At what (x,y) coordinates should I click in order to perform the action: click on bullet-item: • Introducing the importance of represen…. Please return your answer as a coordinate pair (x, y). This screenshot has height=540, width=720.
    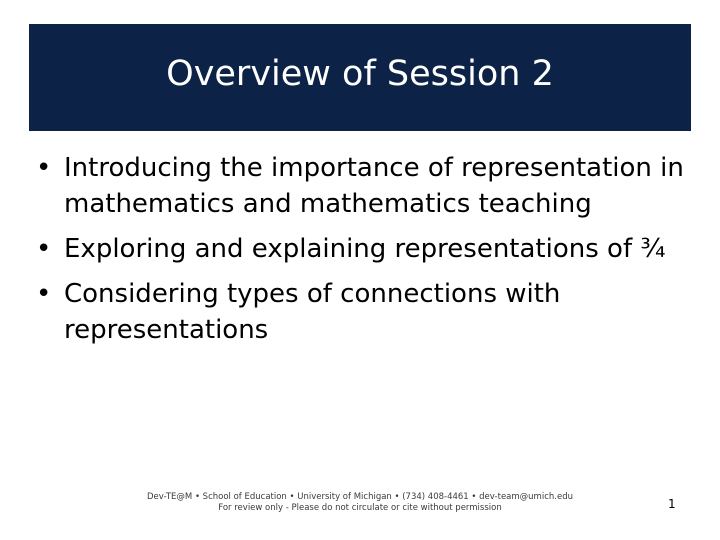
    Looking at the image, I should click on (362, 186).